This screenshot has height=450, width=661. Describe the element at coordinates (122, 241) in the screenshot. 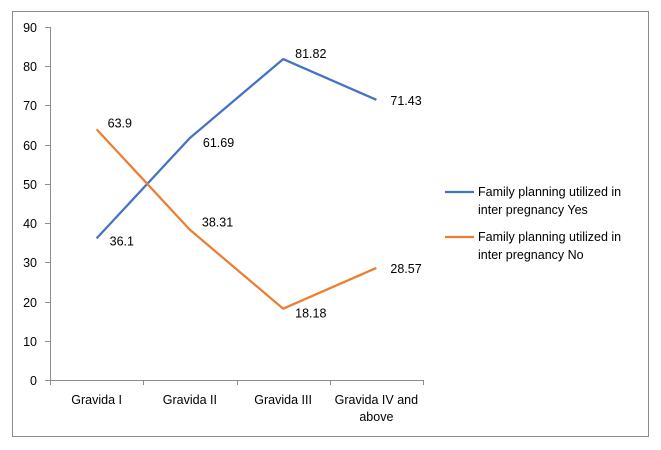

I see `data-label: 36.1` at that location.